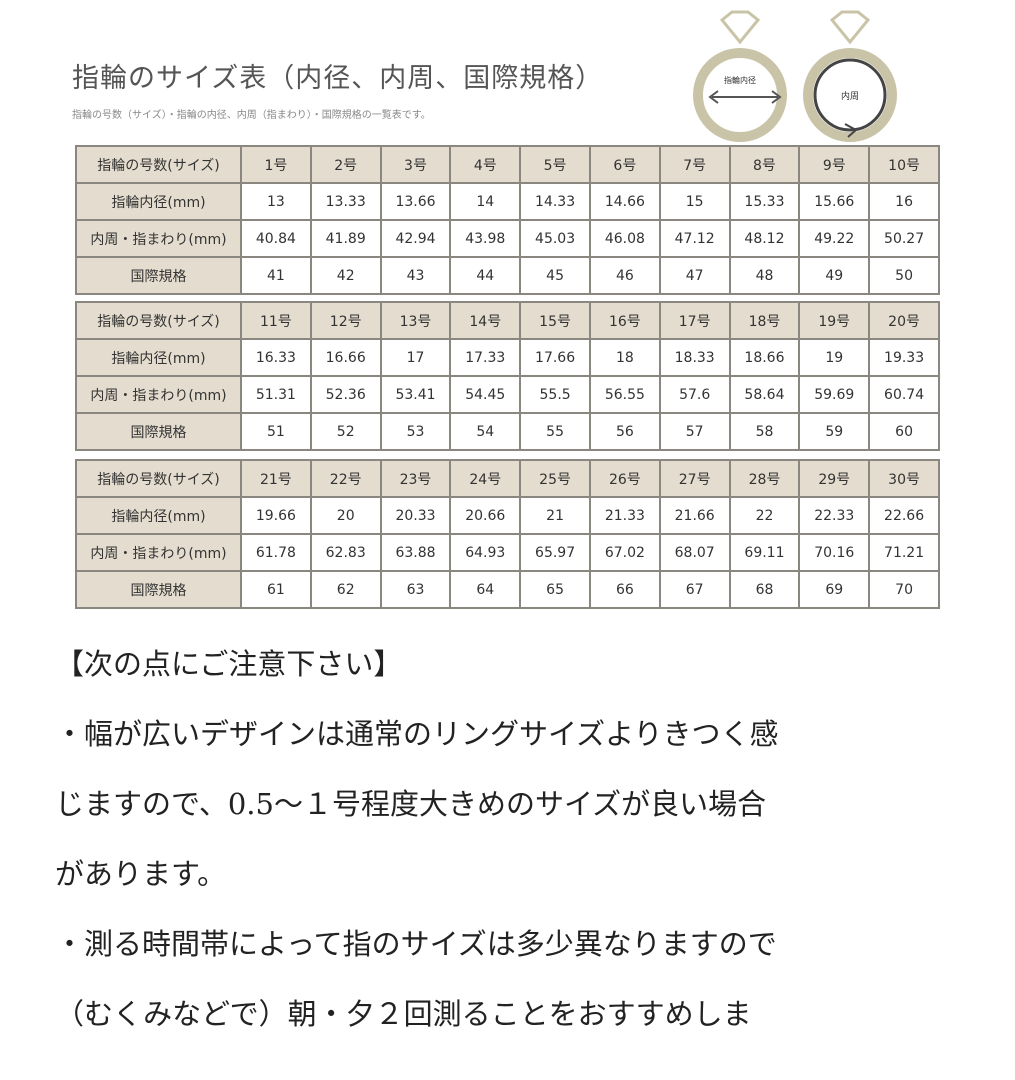 This screenshot has width=1015, height=1080. Describe the element at coordinates (904, 515) in the screenshot. I see `table-cell: 22.66` at that location.